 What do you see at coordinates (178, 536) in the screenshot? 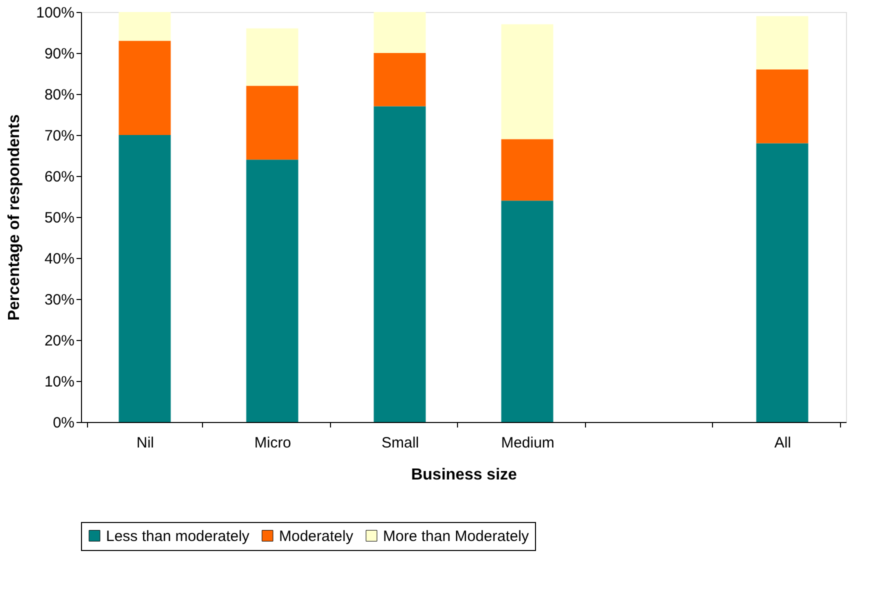
I see `legend-label: Less than moderately` at bounding box center [178, 536].